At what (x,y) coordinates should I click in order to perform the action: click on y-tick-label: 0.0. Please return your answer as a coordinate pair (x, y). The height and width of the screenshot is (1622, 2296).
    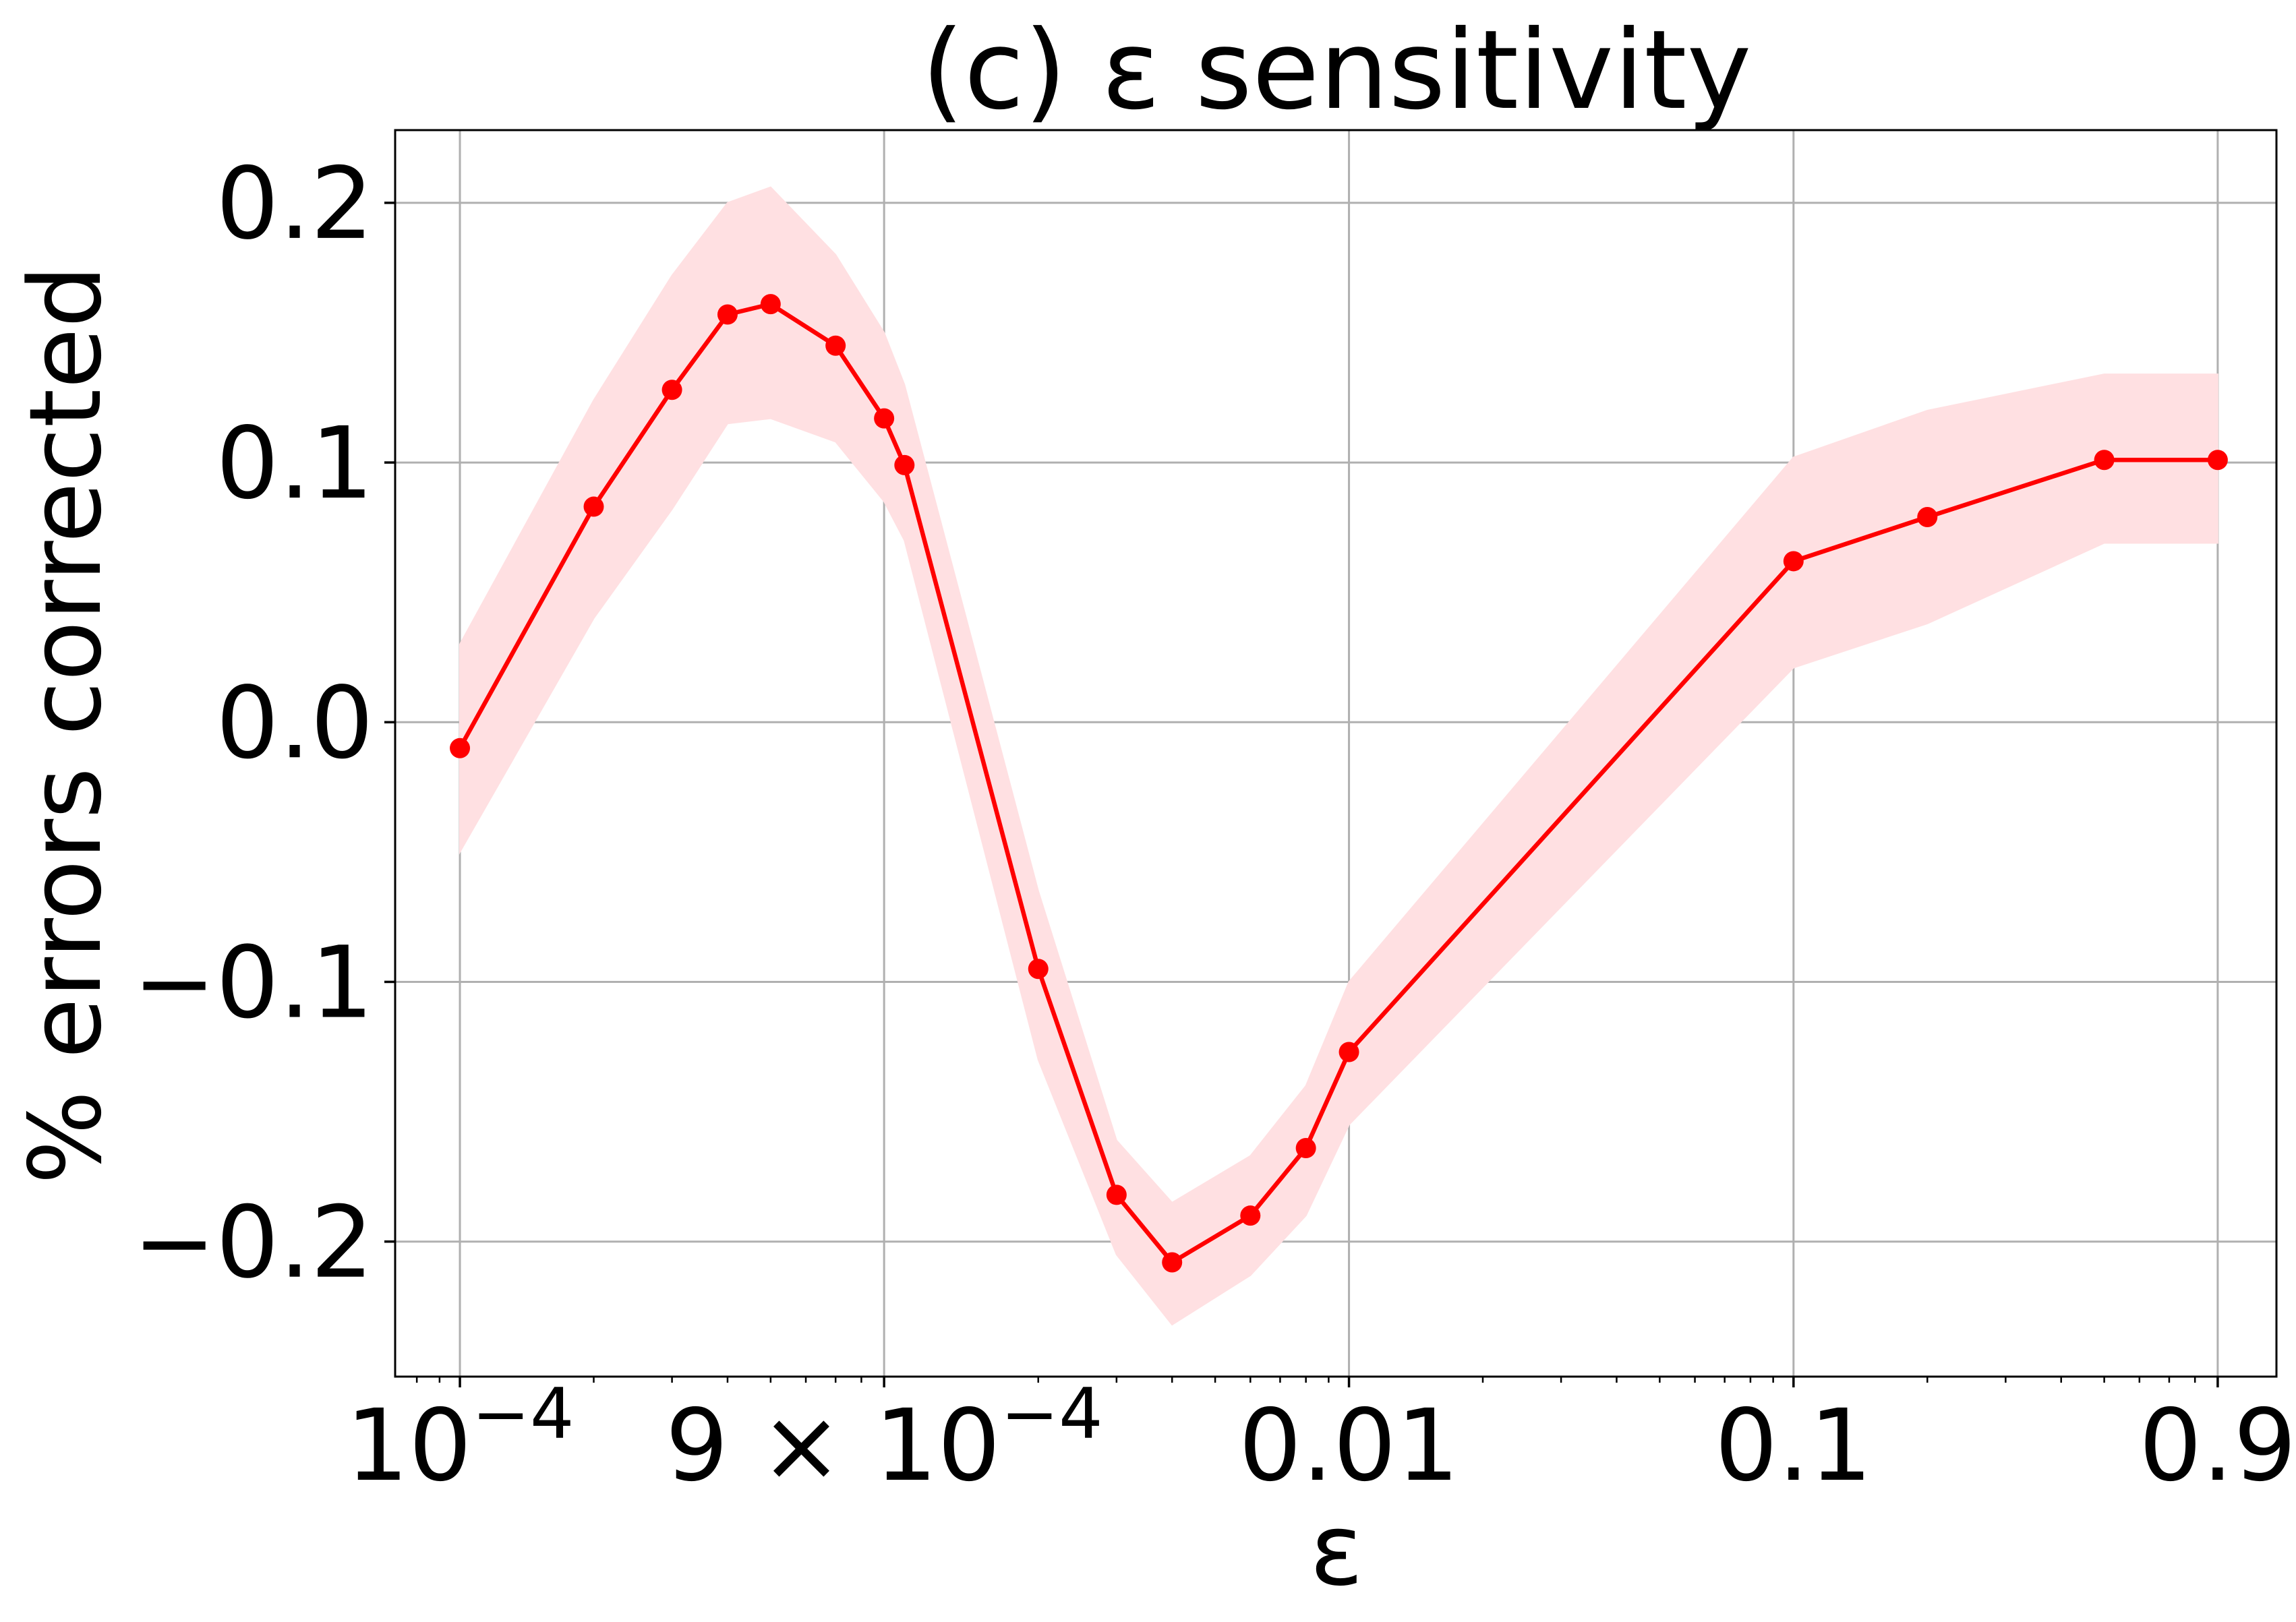
    Looking at the image, I should click on (295, 723).